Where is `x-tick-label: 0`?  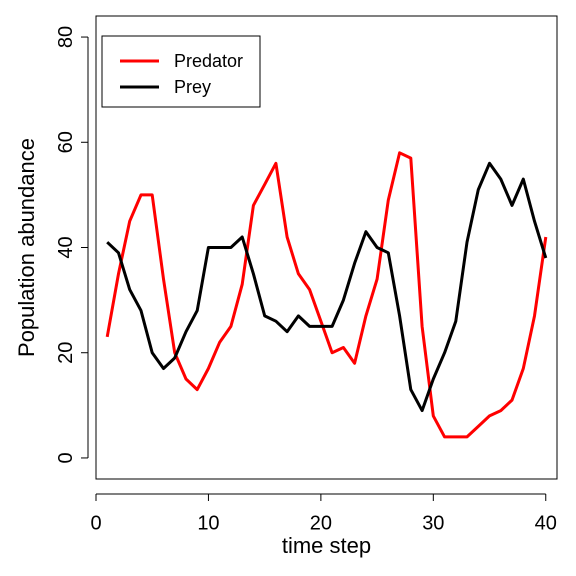
x-tick-label: 0 is located at coordinates (95, 524).